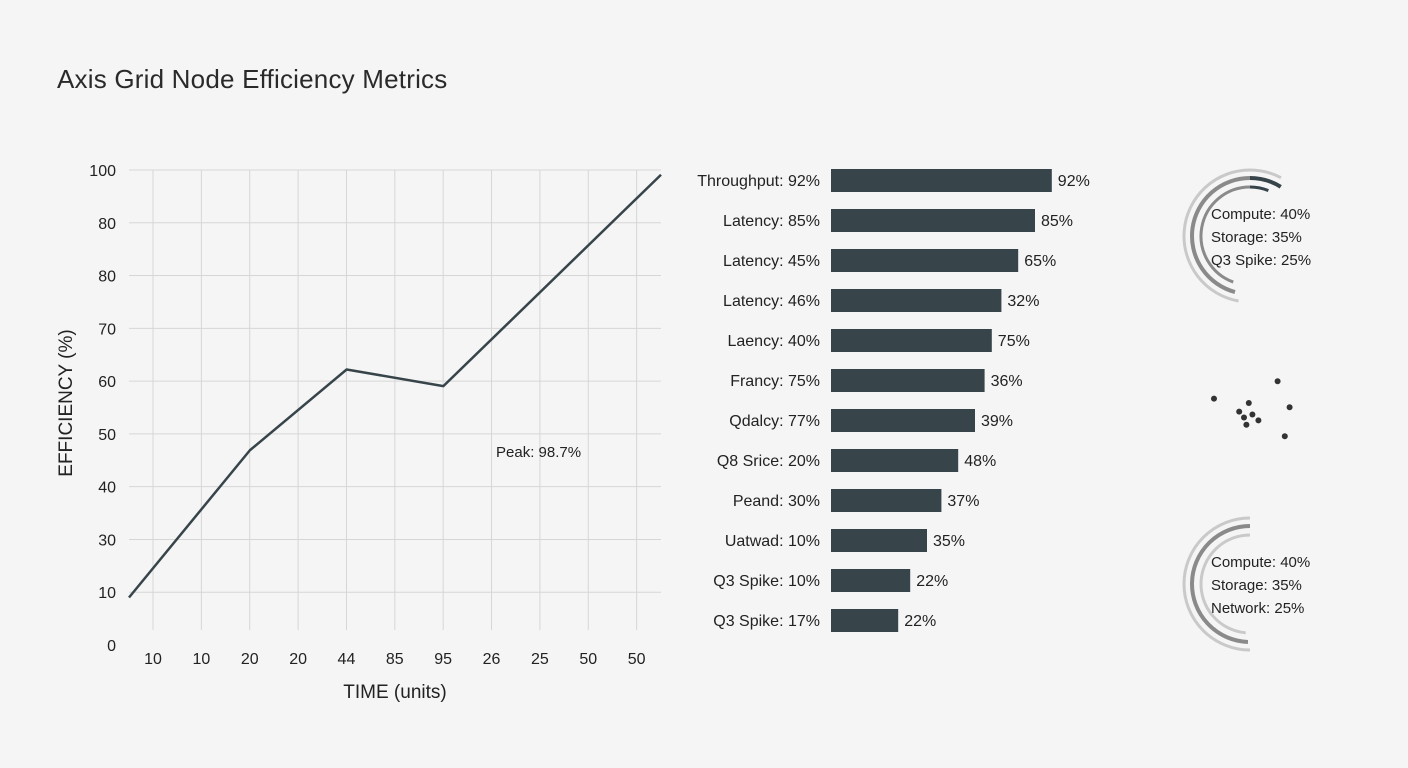 This screenshot has width=1408, height=768. I want to click on bar-value-label: 75%, so click(1014, 341).